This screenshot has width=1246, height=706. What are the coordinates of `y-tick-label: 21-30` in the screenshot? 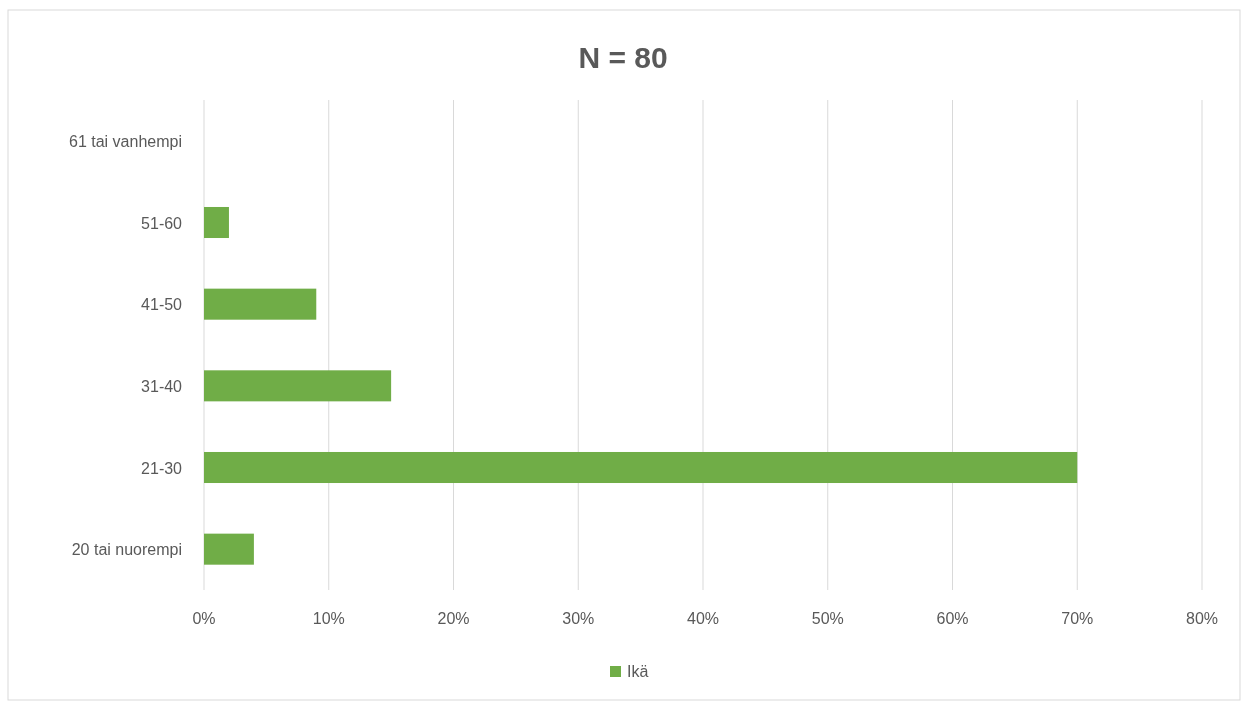 It's located at (162, 468).